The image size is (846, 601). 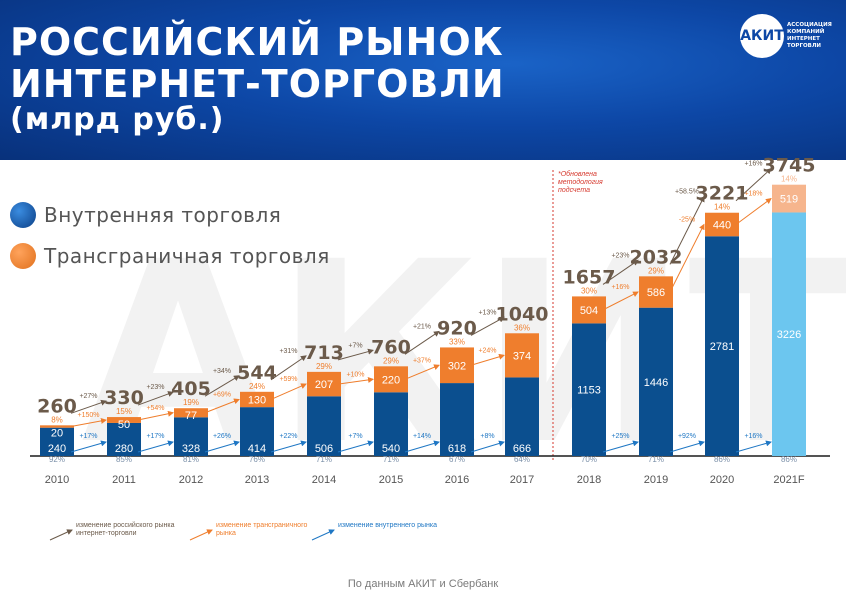 What do you see at coordinates (522, 449) in the screenshot?
I see `domestic-value-label: 666` at bounding box center [522, 449].